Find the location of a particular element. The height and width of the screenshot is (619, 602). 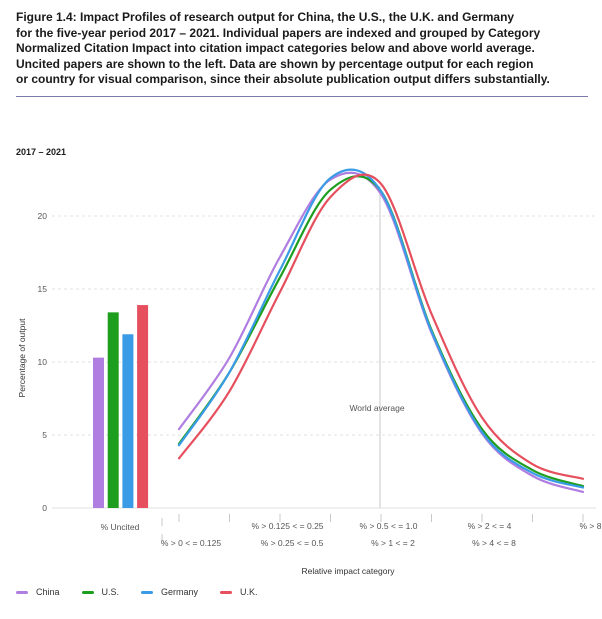

legend-label: U.S. is located at coordinates (110, 592).